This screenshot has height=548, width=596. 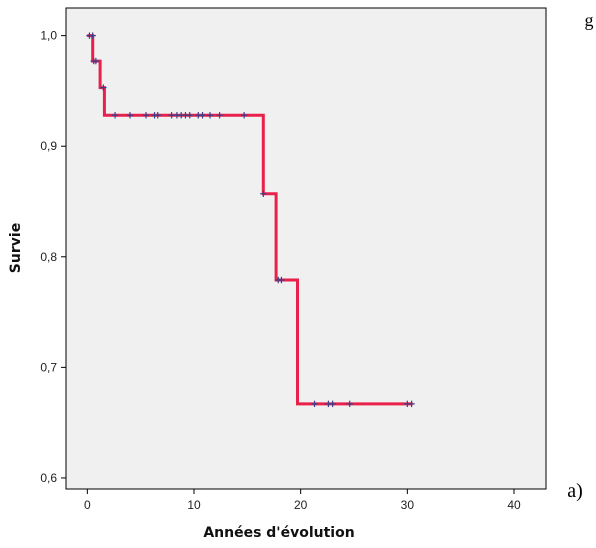 I want to click on x-tick-label: 10, so click(x=194, y=505).